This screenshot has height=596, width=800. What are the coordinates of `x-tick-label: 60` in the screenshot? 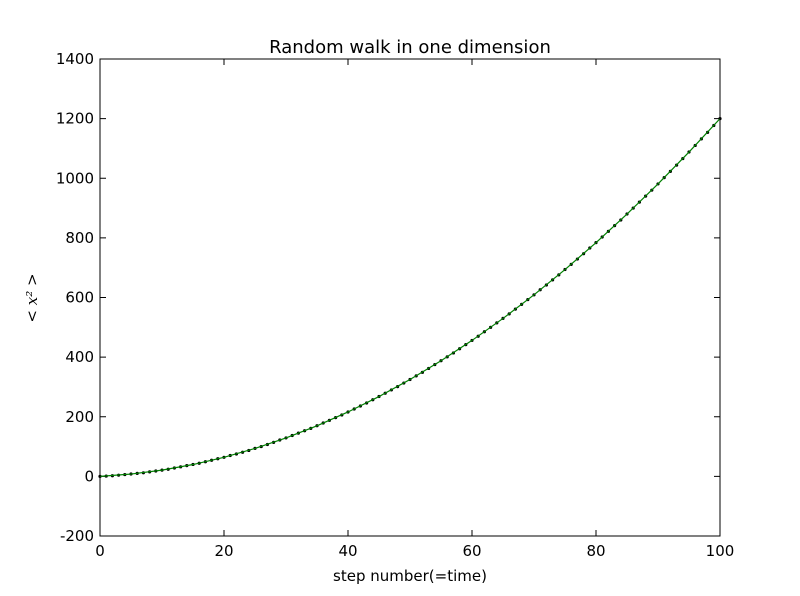 It's located at (471, 551).